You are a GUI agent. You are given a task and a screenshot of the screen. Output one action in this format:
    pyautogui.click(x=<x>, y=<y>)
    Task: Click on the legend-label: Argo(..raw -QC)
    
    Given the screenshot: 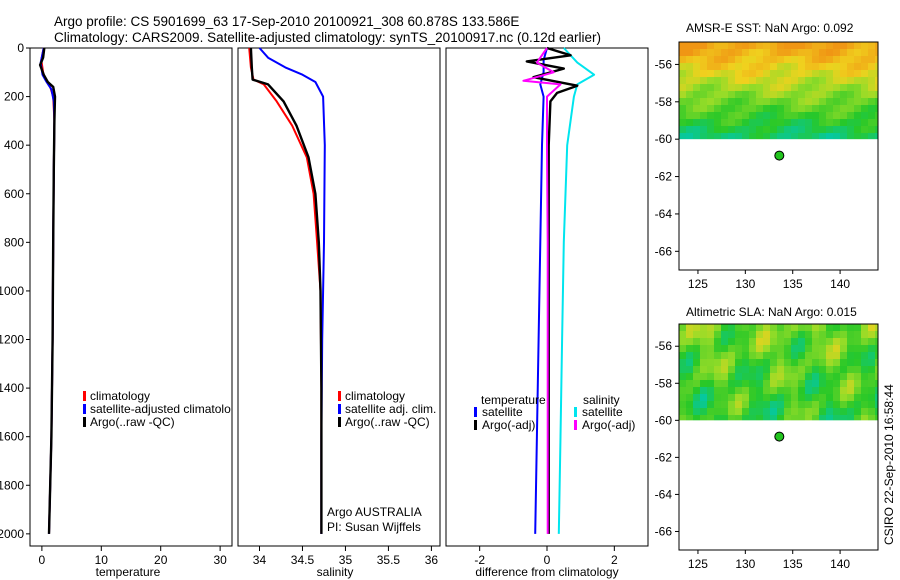 What is the action you would take?
    pyautogui.click(x=387, y=422)
    